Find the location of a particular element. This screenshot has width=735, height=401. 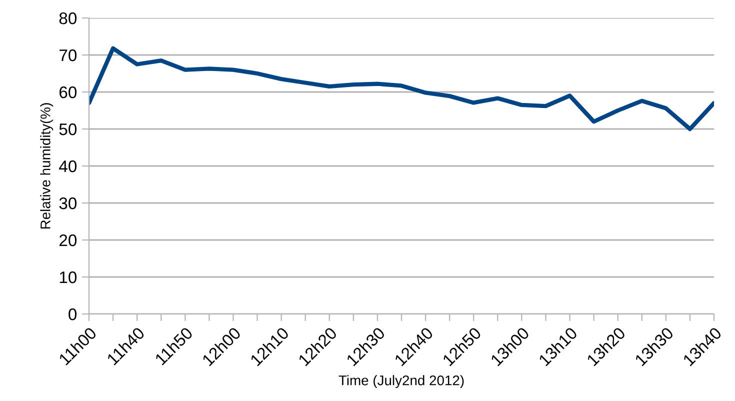

y-tick-label: 30 is located at coordinates (68, 203).